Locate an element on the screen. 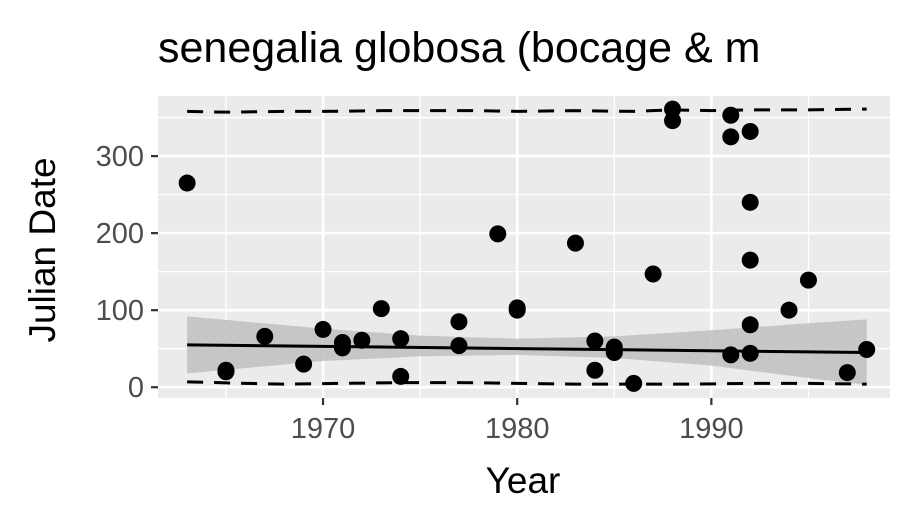  y-tick-label: 300 is located at coordinates (120, 157).